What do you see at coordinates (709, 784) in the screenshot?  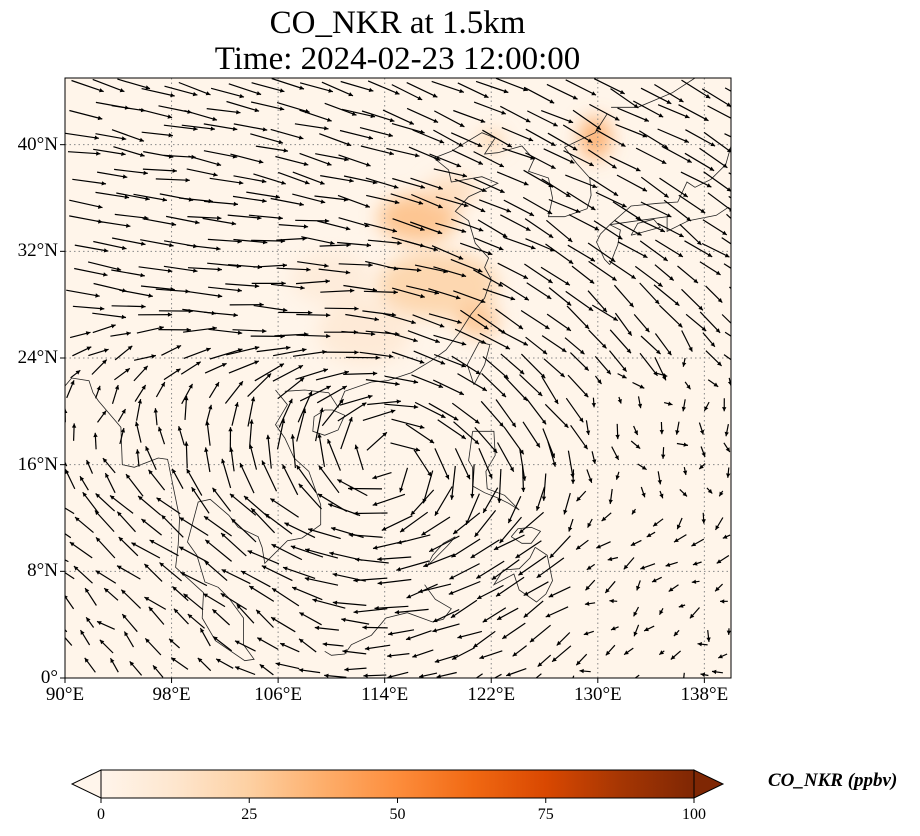 I see `colorbar-max-extension` at bounding box center [709, 784].